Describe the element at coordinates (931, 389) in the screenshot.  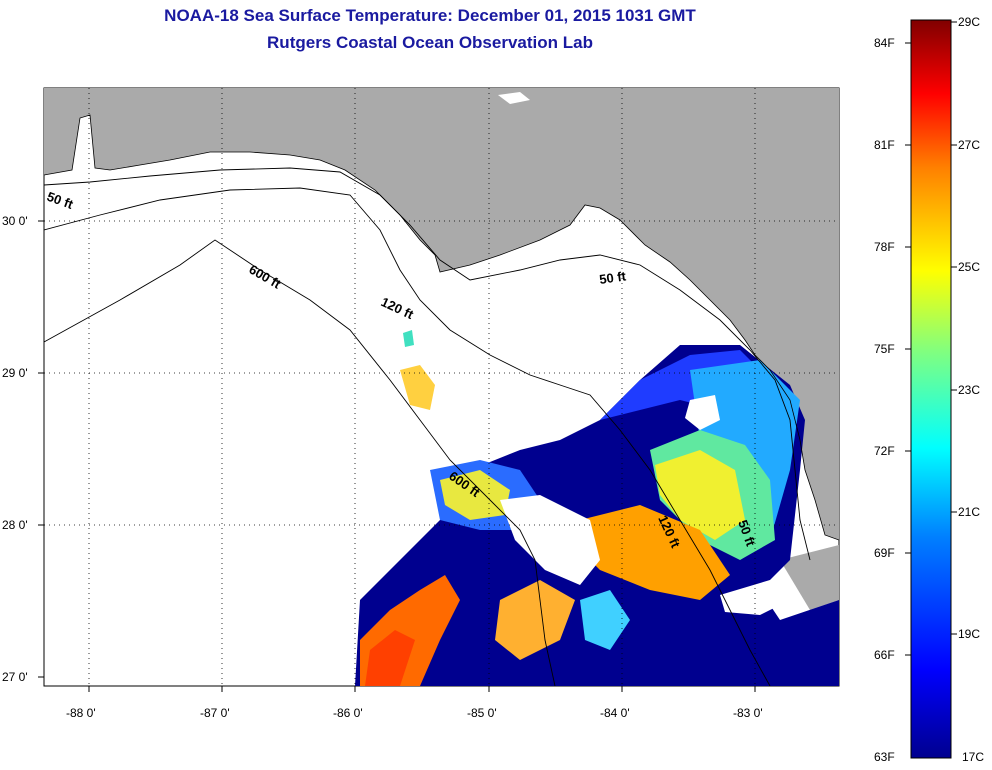
I see `temperature-colorbar` at that location.